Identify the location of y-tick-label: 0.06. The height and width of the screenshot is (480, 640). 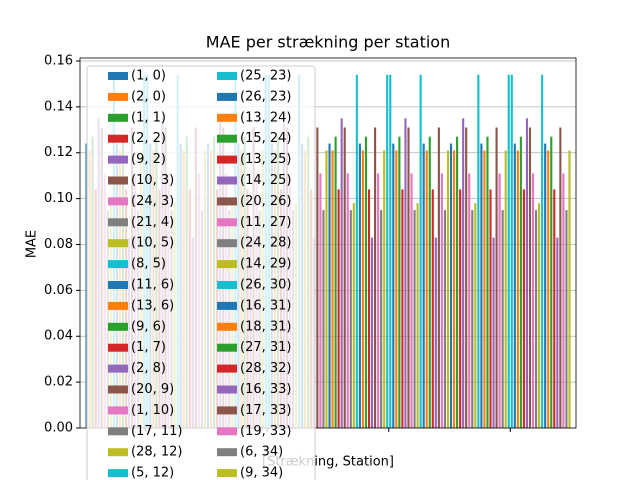
(58, 290).